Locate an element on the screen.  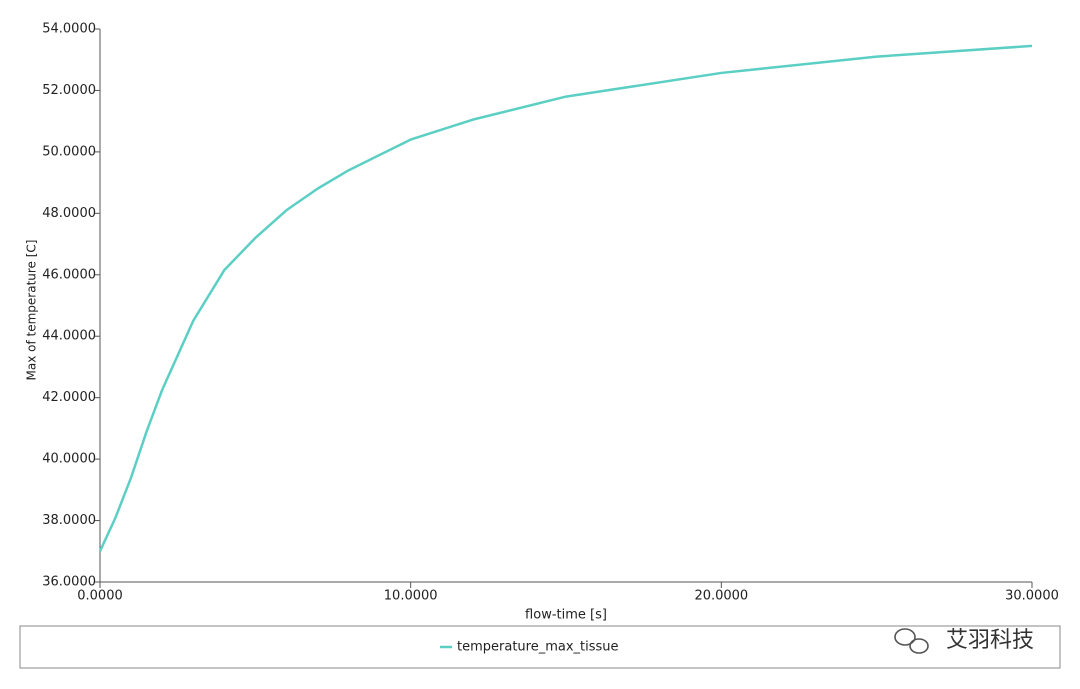
watermark-icon is located at coordinates (911, 641).